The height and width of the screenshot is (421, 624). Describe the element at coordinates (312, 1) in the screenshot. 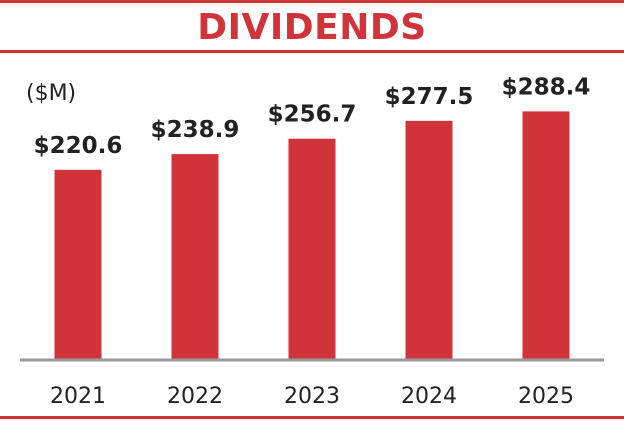

I see `top-rule` at that location.